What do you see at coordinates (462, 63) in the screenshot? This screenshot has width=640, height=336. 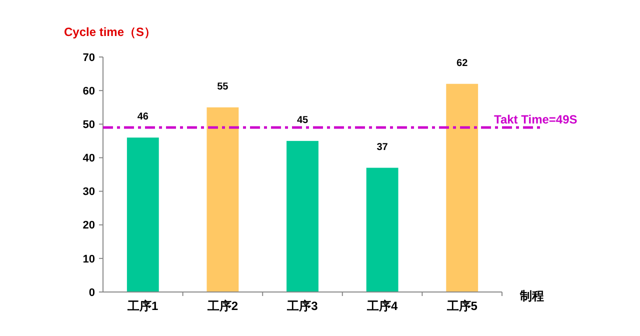 I see `data-label: 62` at bounding box center [462, 63].